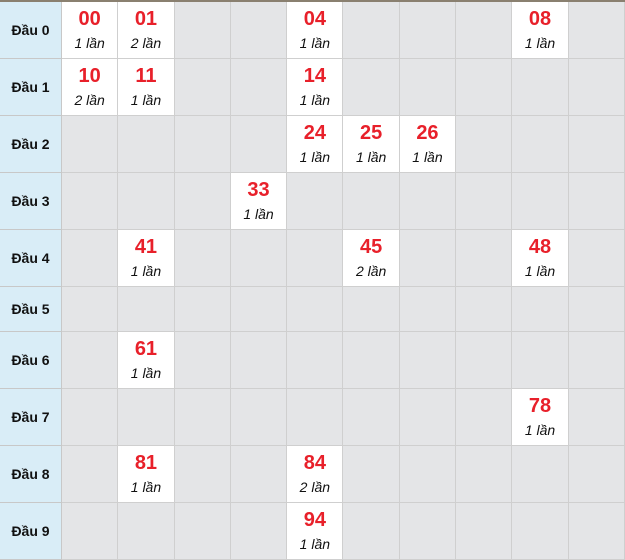  I want to click on count: 2 lần, so click(315, 486).